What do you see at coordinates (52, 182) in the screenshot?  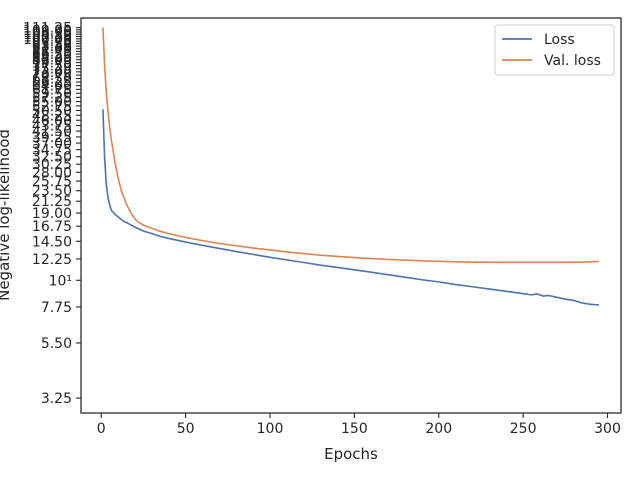 I see `y-tick-label: 25.75` at bounding box center [52, 182].